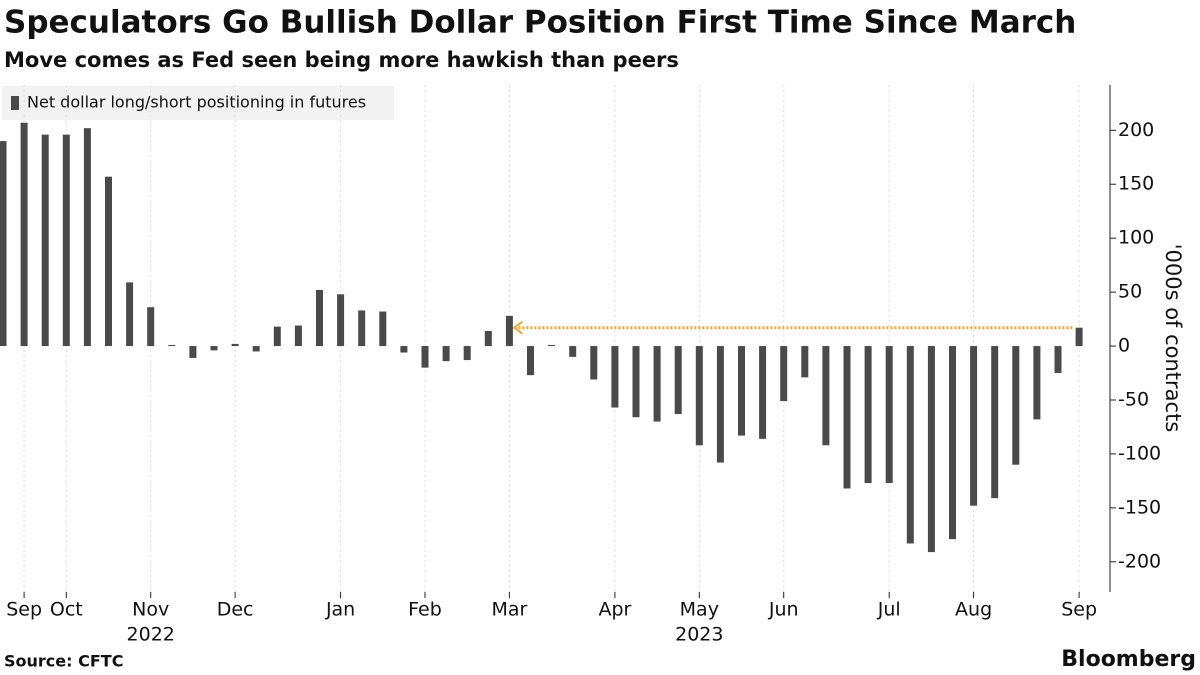  What do you see at coordinates (1139, 561) in the screenshot?
I see `y-tick-label: -200` at bounding box center [1139, 561].